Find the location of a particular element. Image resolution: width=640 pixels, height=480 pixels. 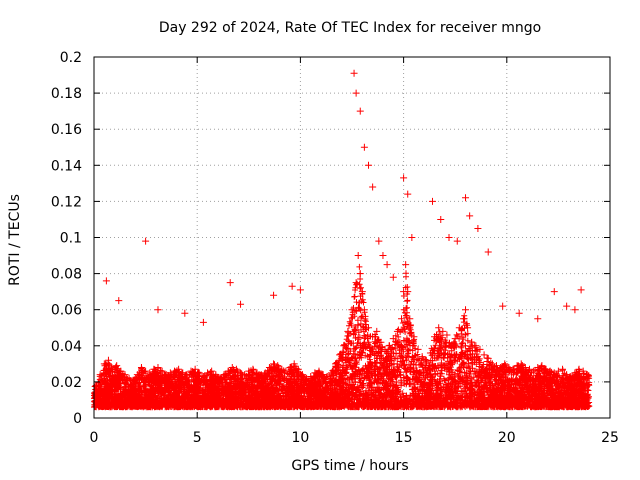

y-tick-label: 0.1 is located at coordinates (71, 239).